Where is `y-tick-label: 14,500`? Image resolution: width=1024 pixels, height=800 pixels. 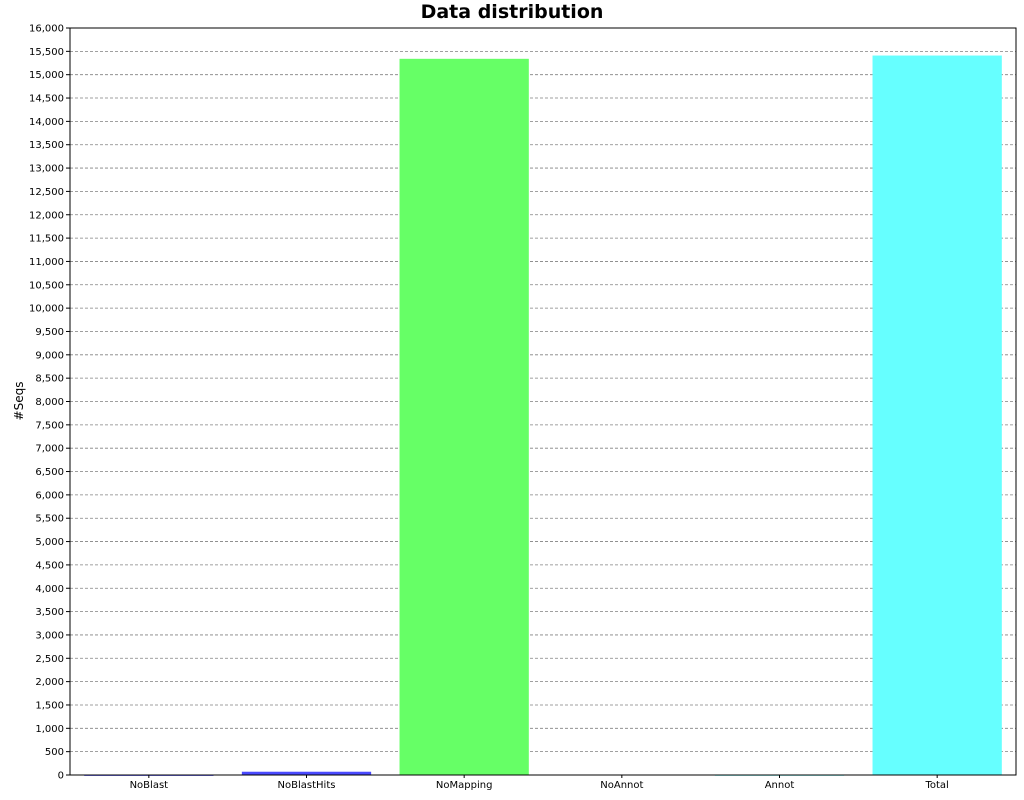 y-tick-label: 14,500 is located at coordinates (46, 99).